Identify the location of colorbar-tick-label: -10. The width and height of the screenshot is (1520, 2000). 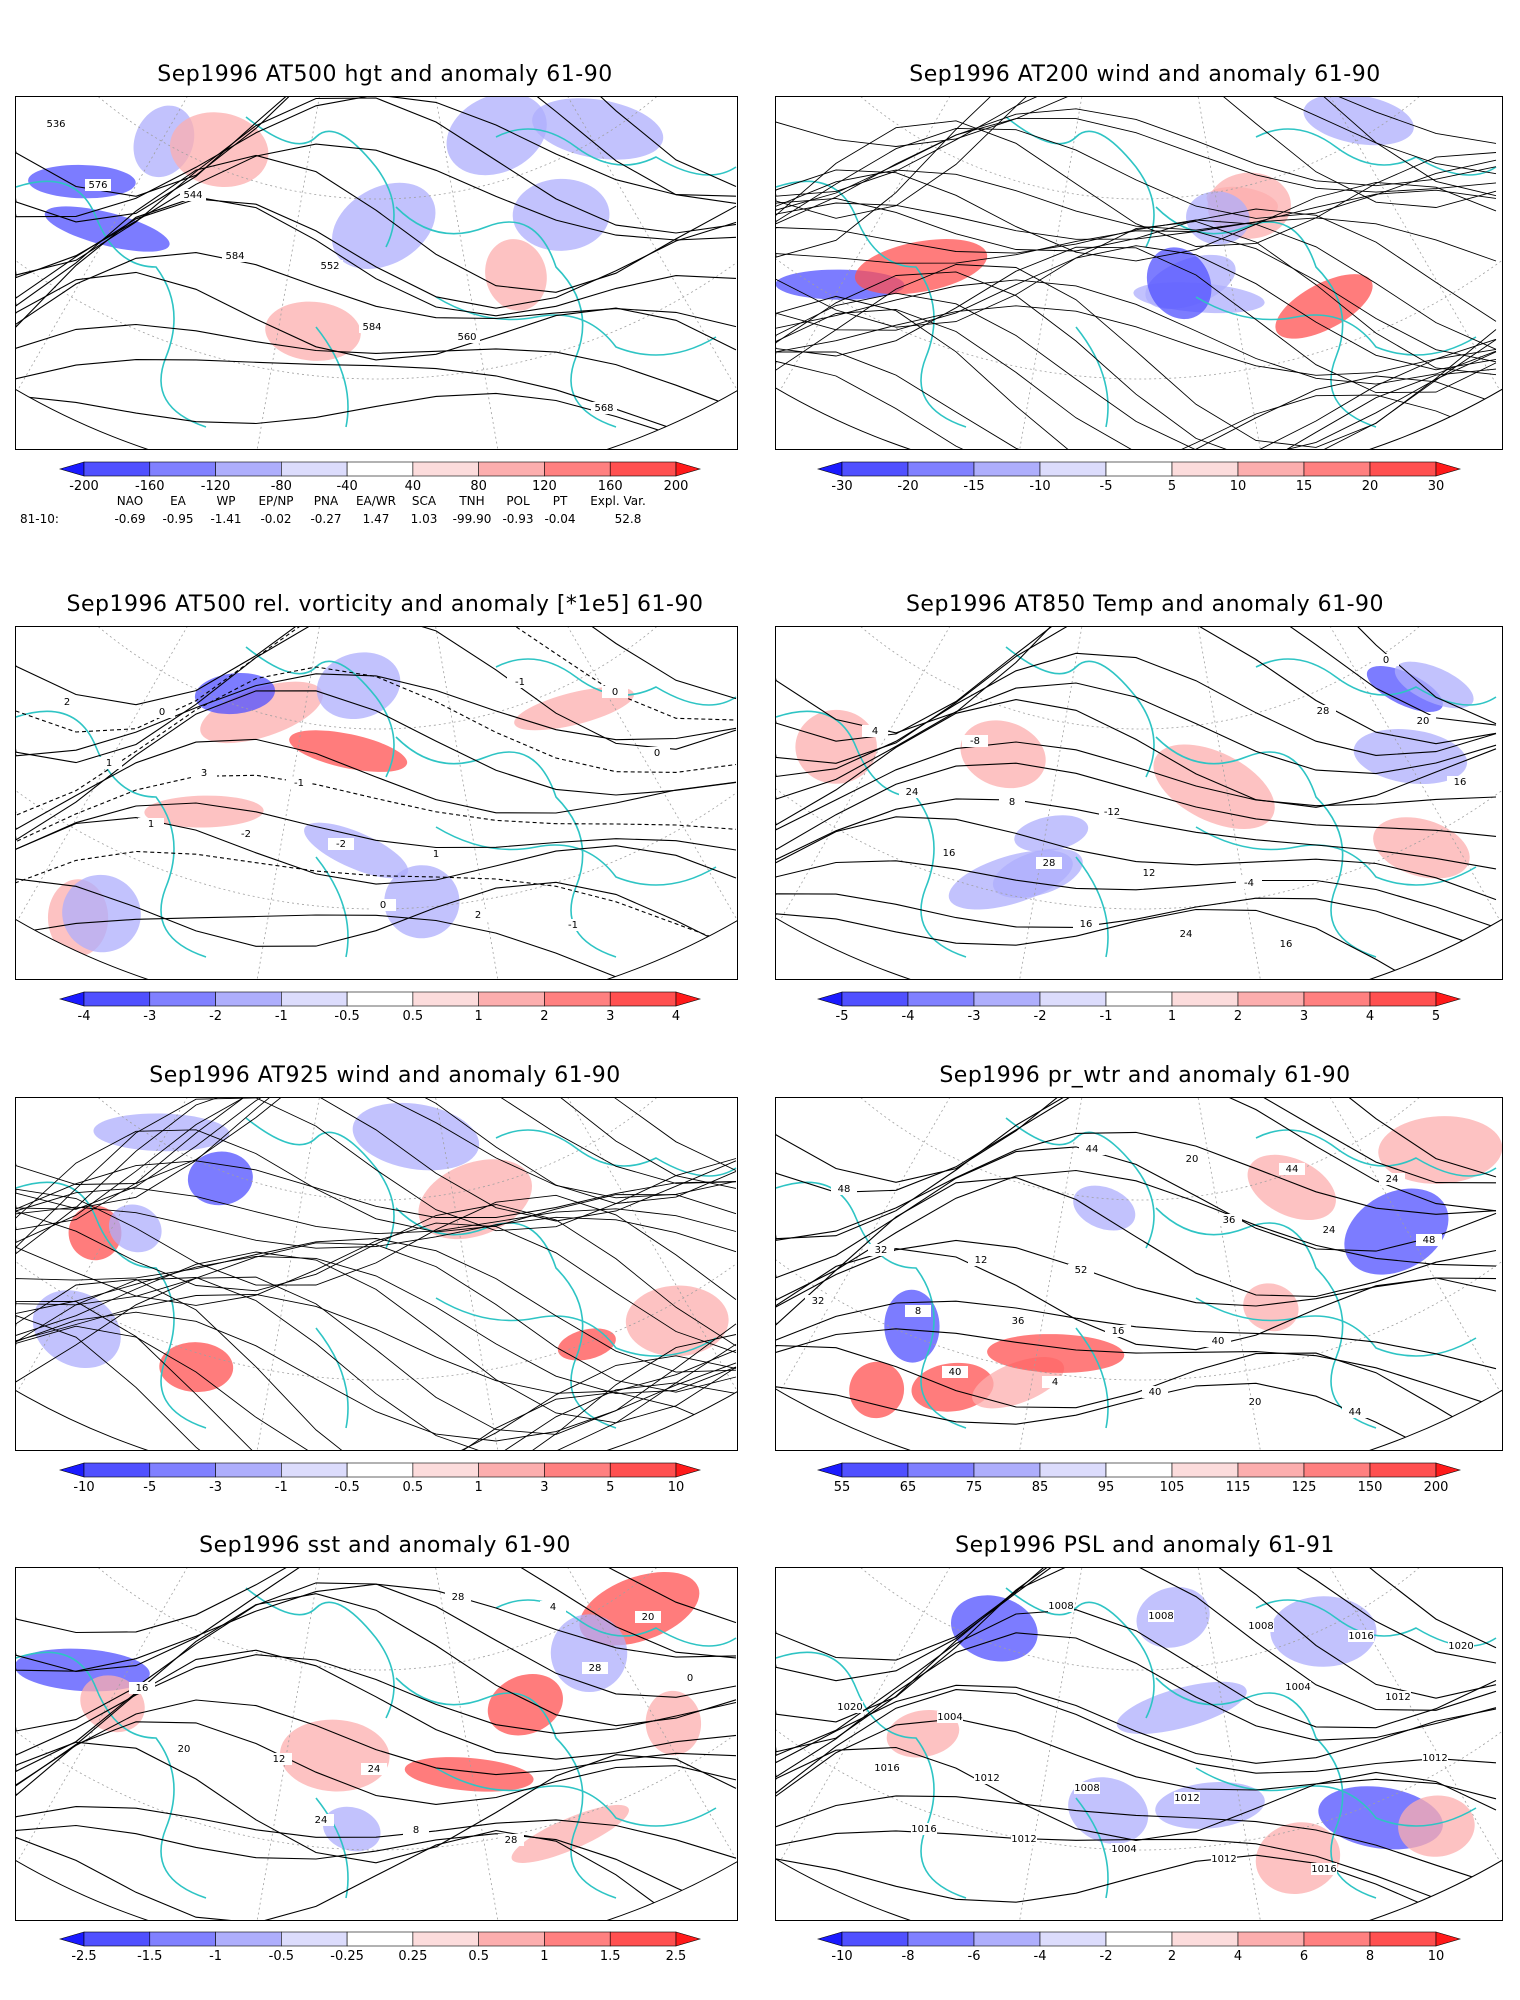
(841, 1956).